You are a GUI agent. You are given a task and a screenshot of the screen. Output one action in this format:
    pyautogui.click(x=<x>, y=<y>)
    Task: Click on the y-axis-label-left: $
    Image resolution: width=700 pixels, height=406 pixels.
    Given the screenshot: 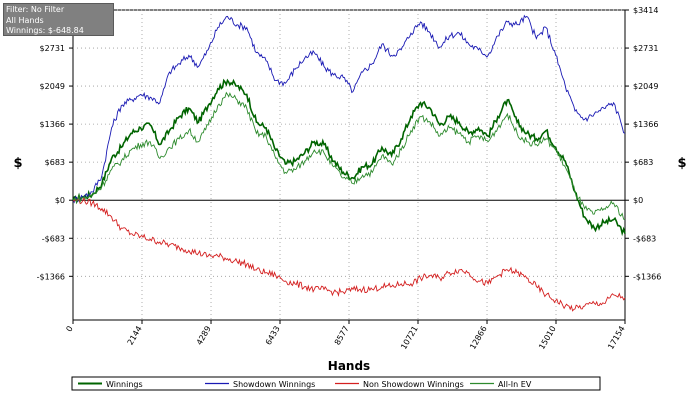 What is the action you would take?
    pyautogui.click(x=17, y=163)
    